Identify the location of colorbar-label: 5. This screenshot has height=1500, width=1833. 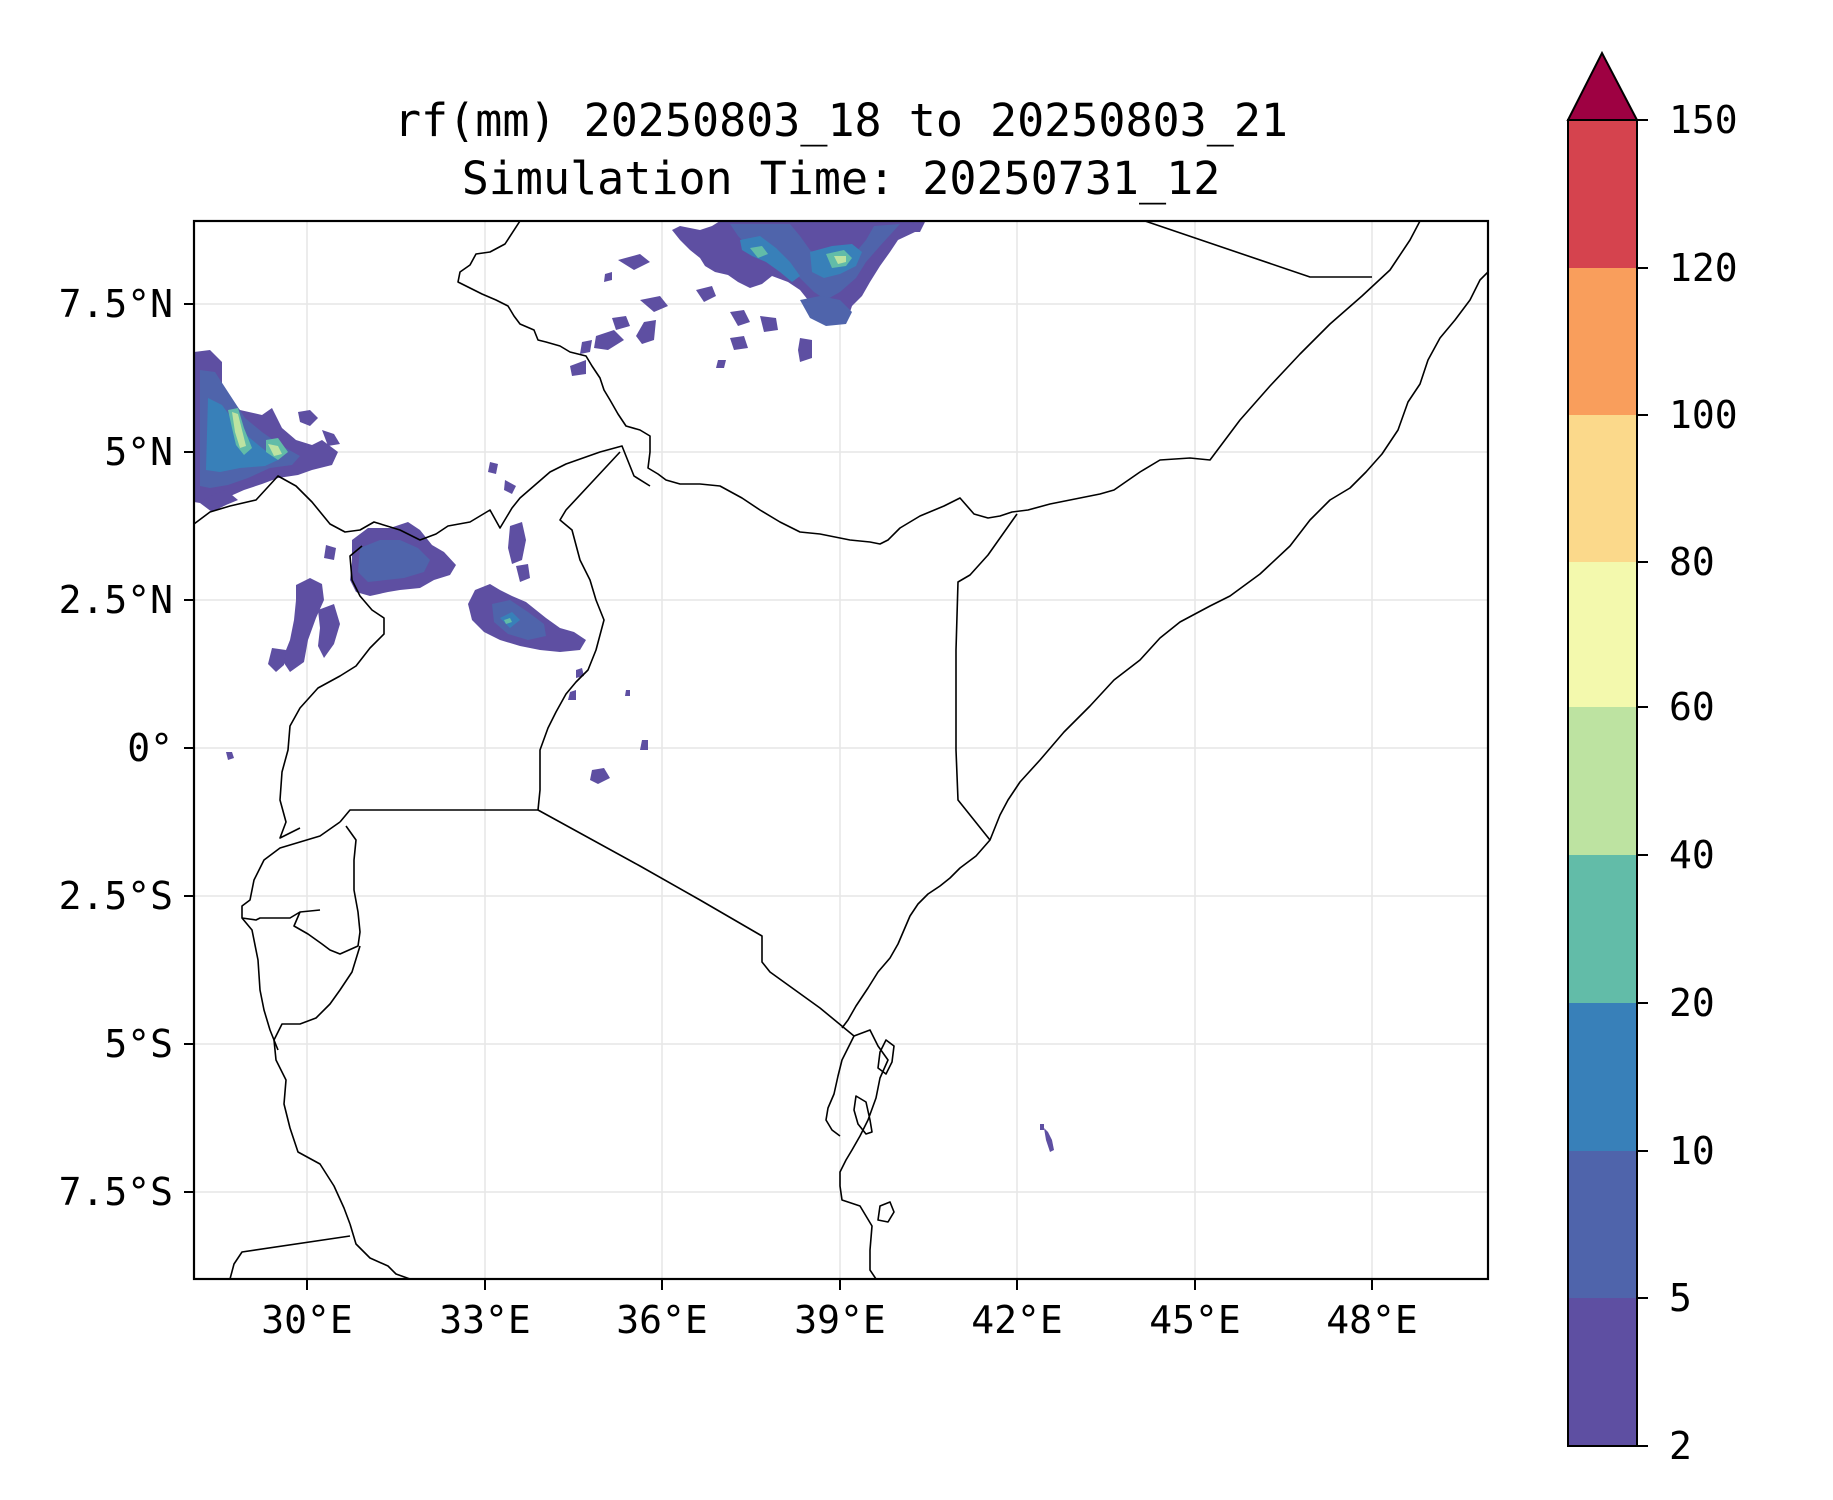
(1680, 1298).